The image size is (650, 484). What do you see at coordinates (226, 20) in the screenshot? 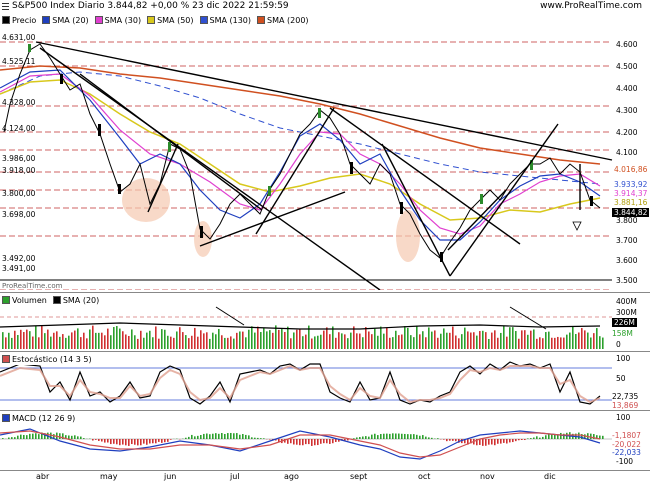
I see `legend-item: SMA (130)` at bounding box center [226, 20].